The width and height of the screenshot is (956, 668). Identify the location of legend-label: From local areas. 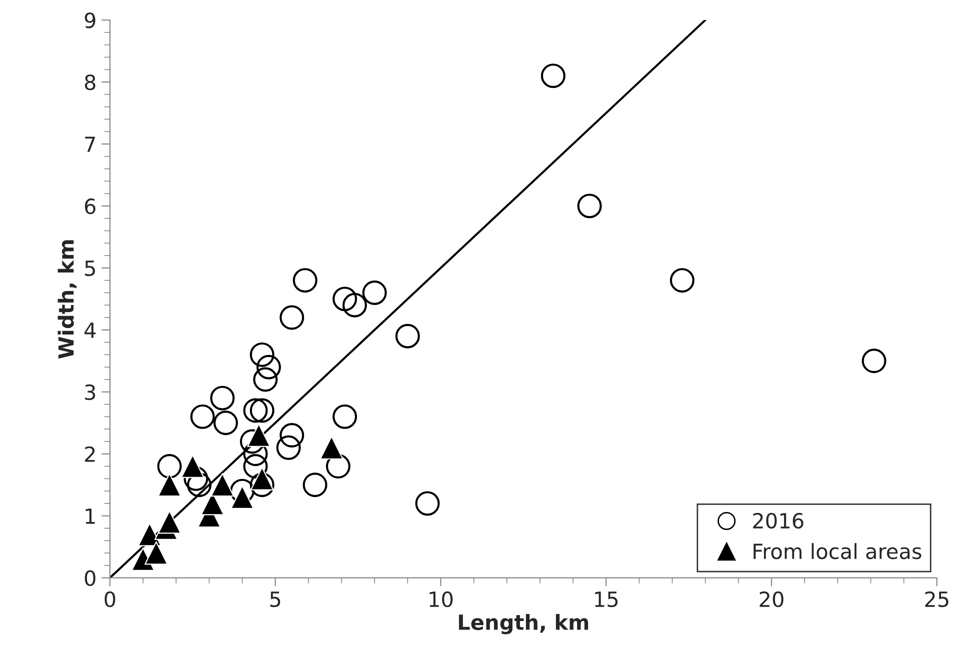
(838, 551).